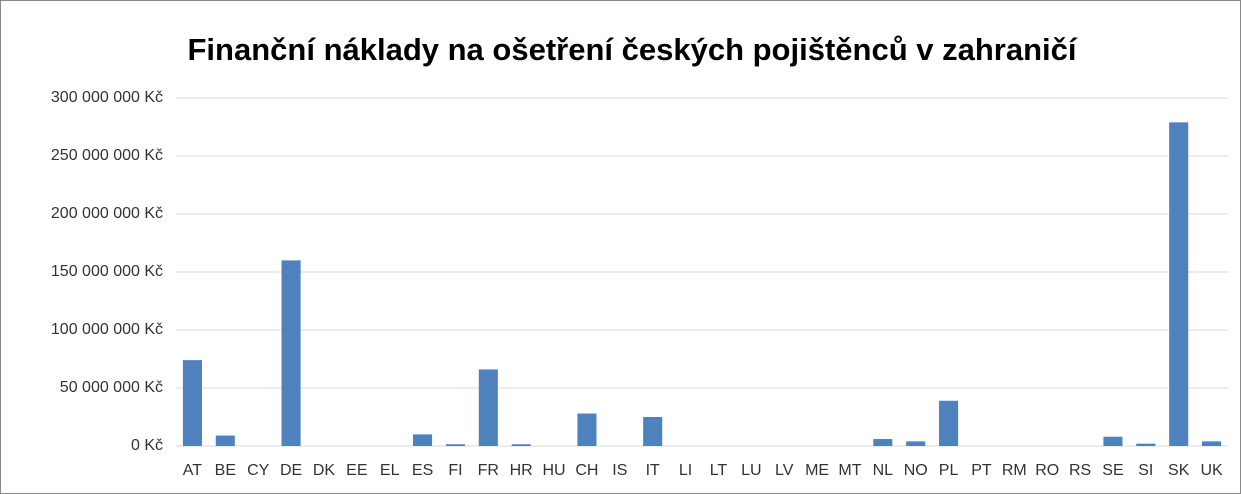  I want to click on x-tick-label: FR, so click(488, 470).